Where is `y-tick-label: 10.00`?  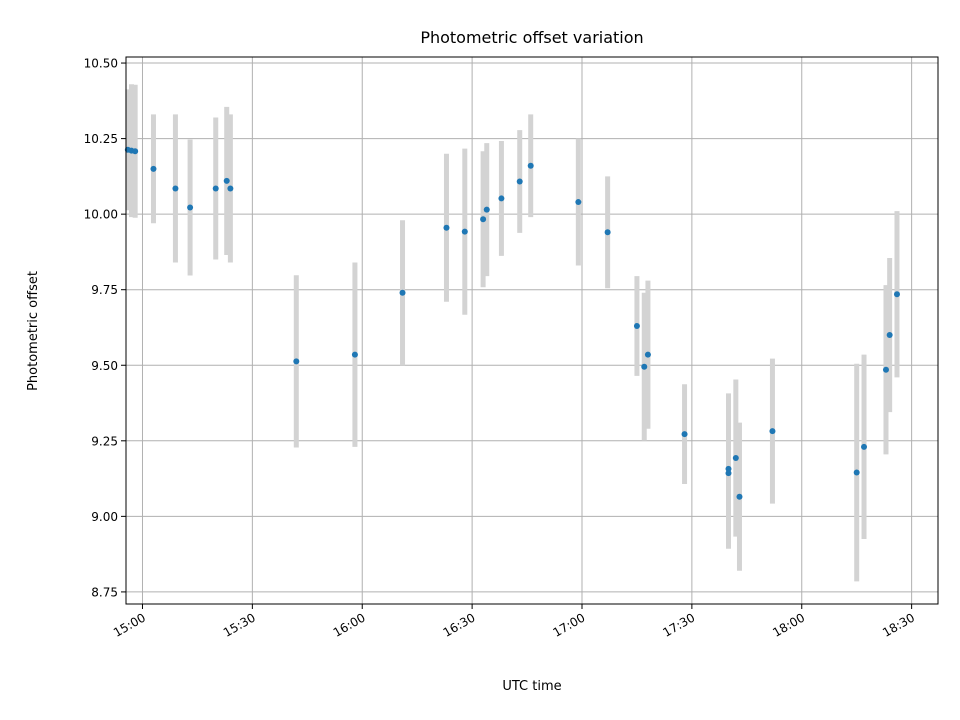 y-tick-label: 10.00 is located at coordinates (101, 215).